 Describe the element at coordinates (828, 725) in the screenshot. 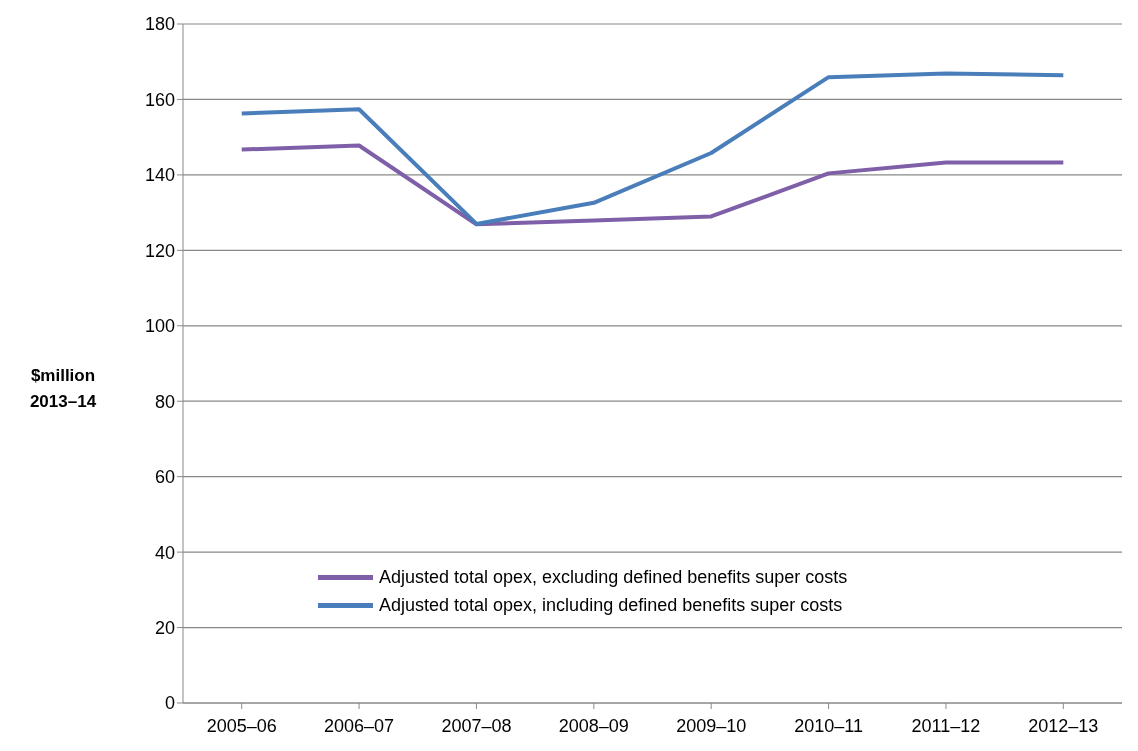

I see `x-tick-label: 2010–11` at that location.